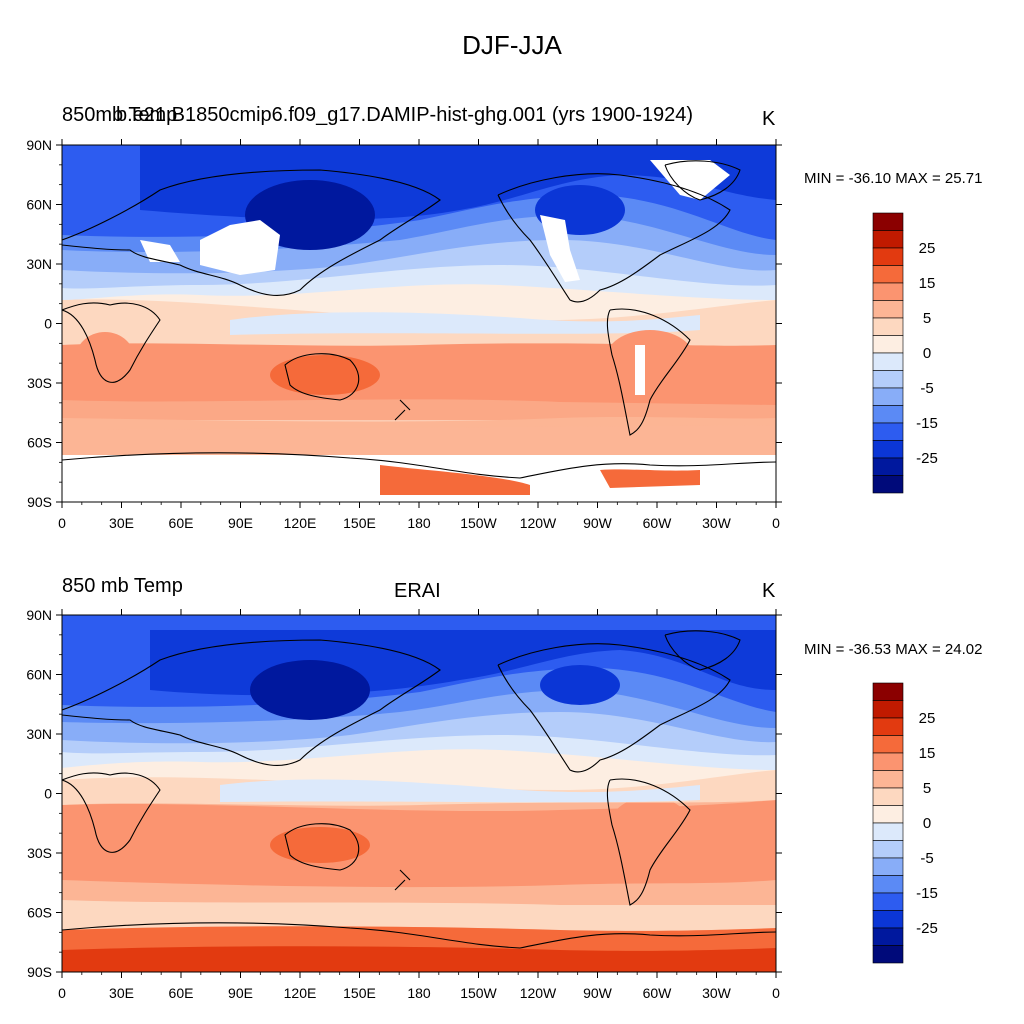 The image size is (1024, 1024). What do you see at coordinates (512, 45) in the screenshot?
I see `main-title: DJF-JJA` at bounding box center [512, 45].